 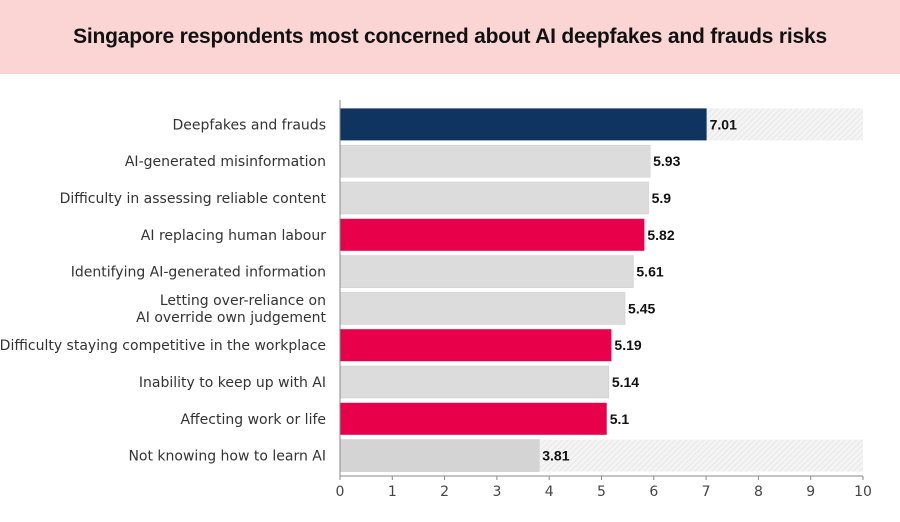 What do you see at coordinates (666, 161) in the screenshot?
I see `data-label: 5.93` at bounding box center [666, 161].